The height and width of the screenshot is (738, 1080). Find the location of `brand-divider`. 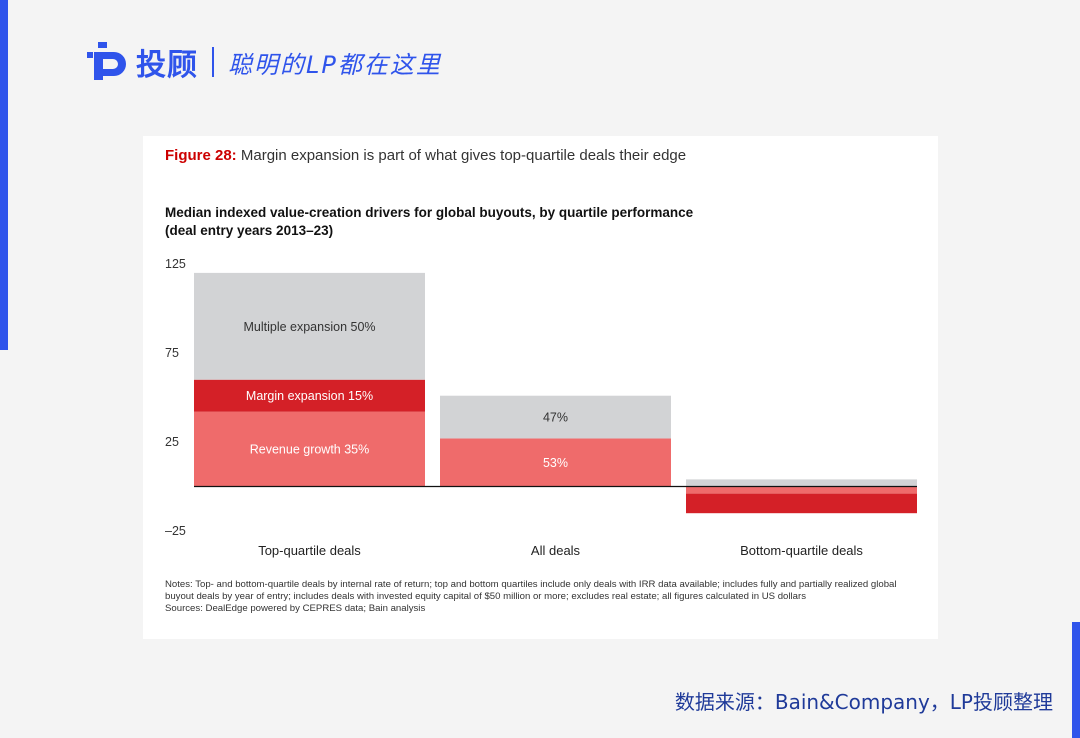

brand-divider is located at coordinates (213, 62).